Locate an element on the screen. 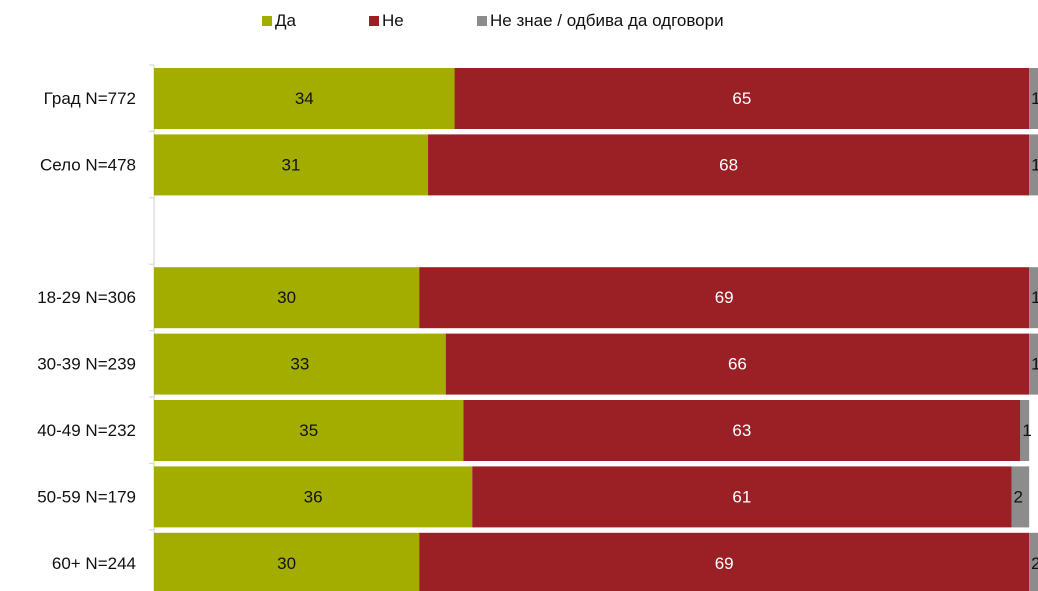  category-label: Град N=772 is located at coordinates (90, 98).